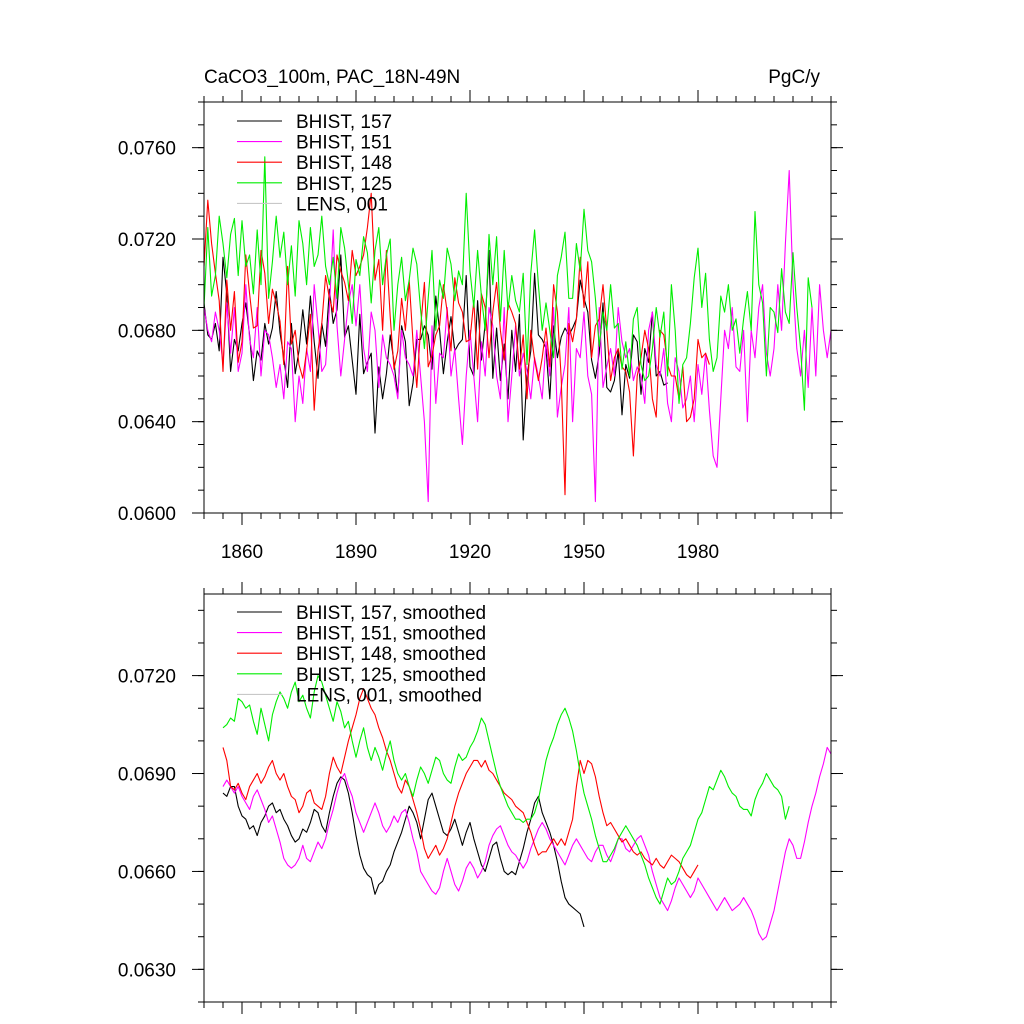  I want to click on legend-label: LENS, 001, smoothed, so click(389, 695).